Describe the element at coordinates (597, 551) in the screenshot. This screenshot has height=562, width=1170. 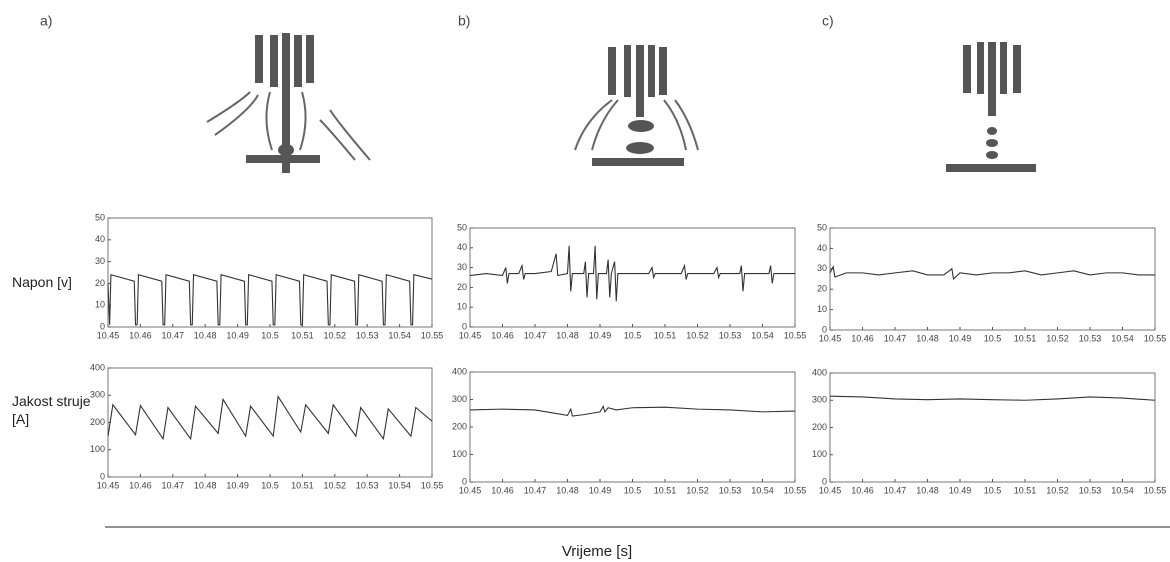
I see `x-axis-title: Vrijeme [s]` at that location.